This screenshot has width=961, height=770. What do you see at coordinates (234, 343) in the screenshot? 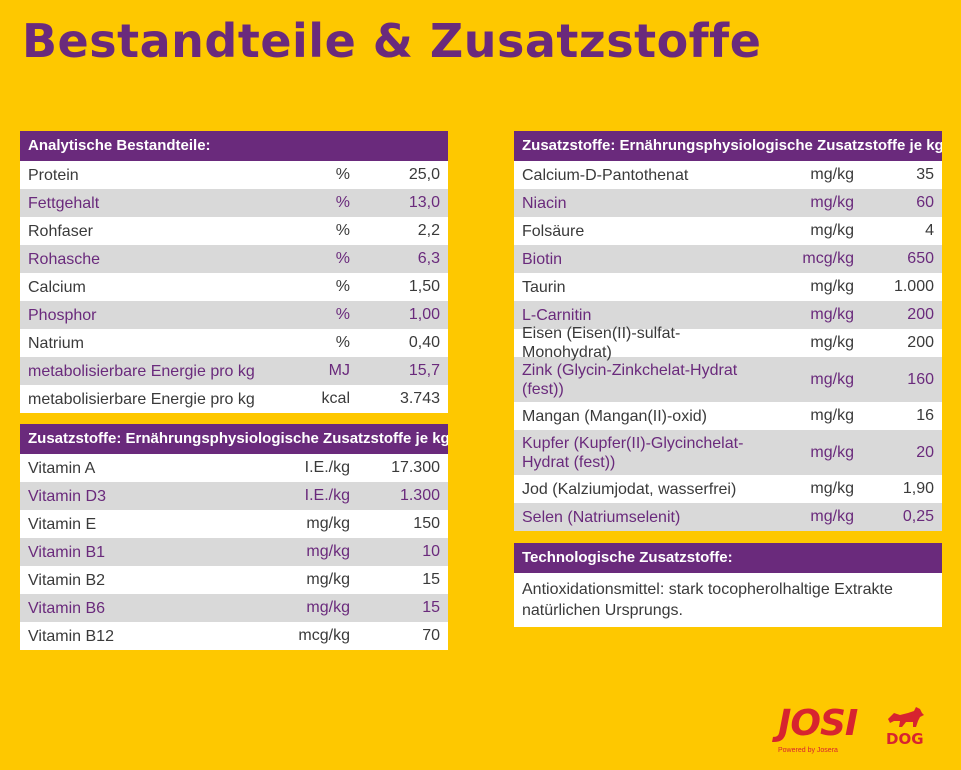
I see `table-row: Natrium% 0,40` at bounding box center [234, 343].